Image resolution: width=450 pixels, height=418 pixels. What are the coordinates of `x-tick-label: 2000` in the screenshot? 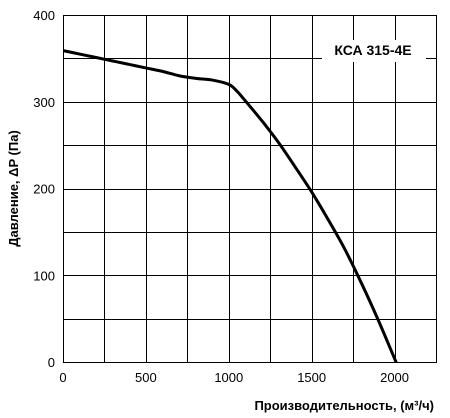 It's located at (394, 377).